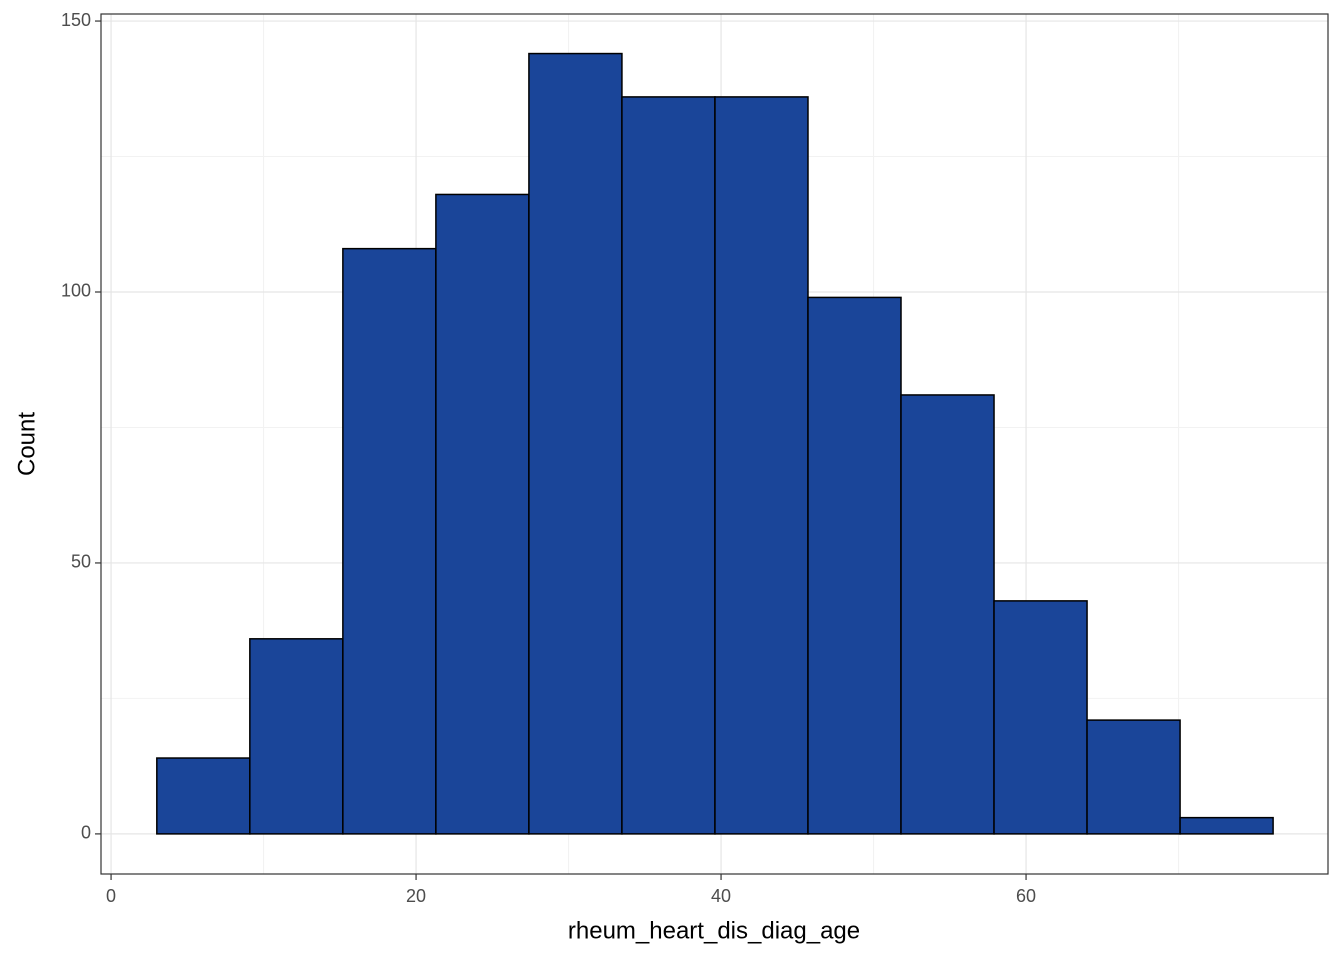  I want to click on x-tick-label: 20, so click(416, 896).